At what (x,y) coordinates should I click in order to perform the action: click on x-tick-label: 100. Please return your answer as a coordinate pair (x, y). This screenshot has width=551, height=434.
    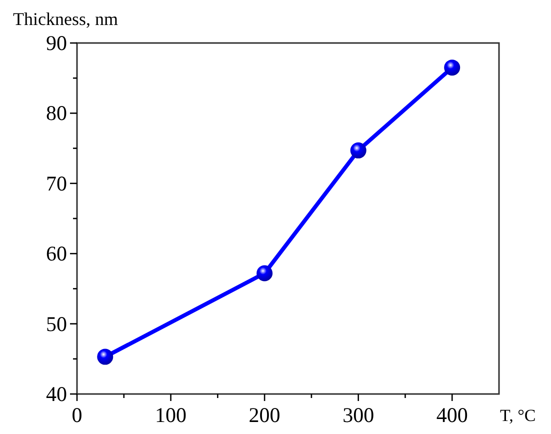
    Looking at the image, I should click on (171, 415).